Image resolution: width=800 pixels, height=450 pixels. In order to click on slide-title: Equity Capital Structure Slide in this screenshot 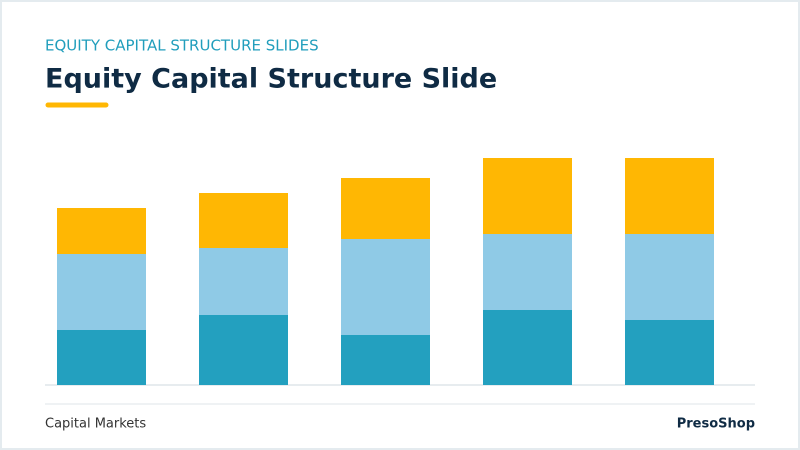, I will do `click(271, 79)`.